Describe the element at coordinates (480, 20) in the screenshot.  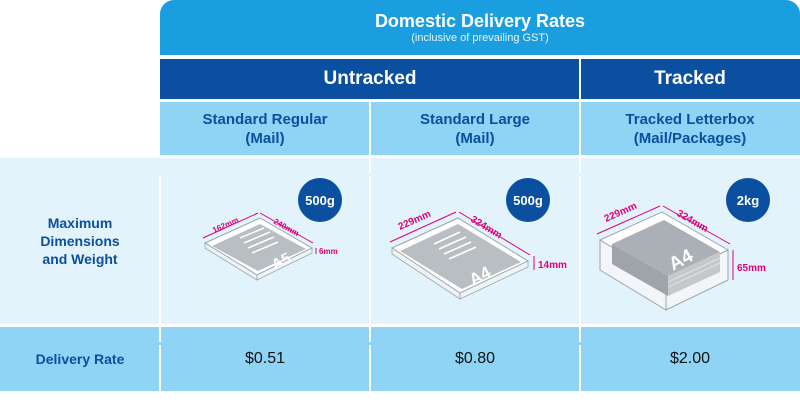
I see `table-title: Domestic Delivery Rates` at that location.